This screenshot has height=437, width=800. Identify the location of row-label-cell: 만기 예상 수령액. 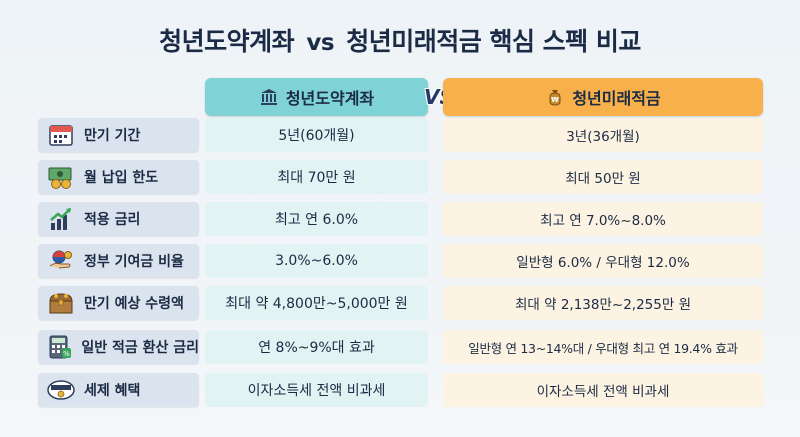
(118, 303).